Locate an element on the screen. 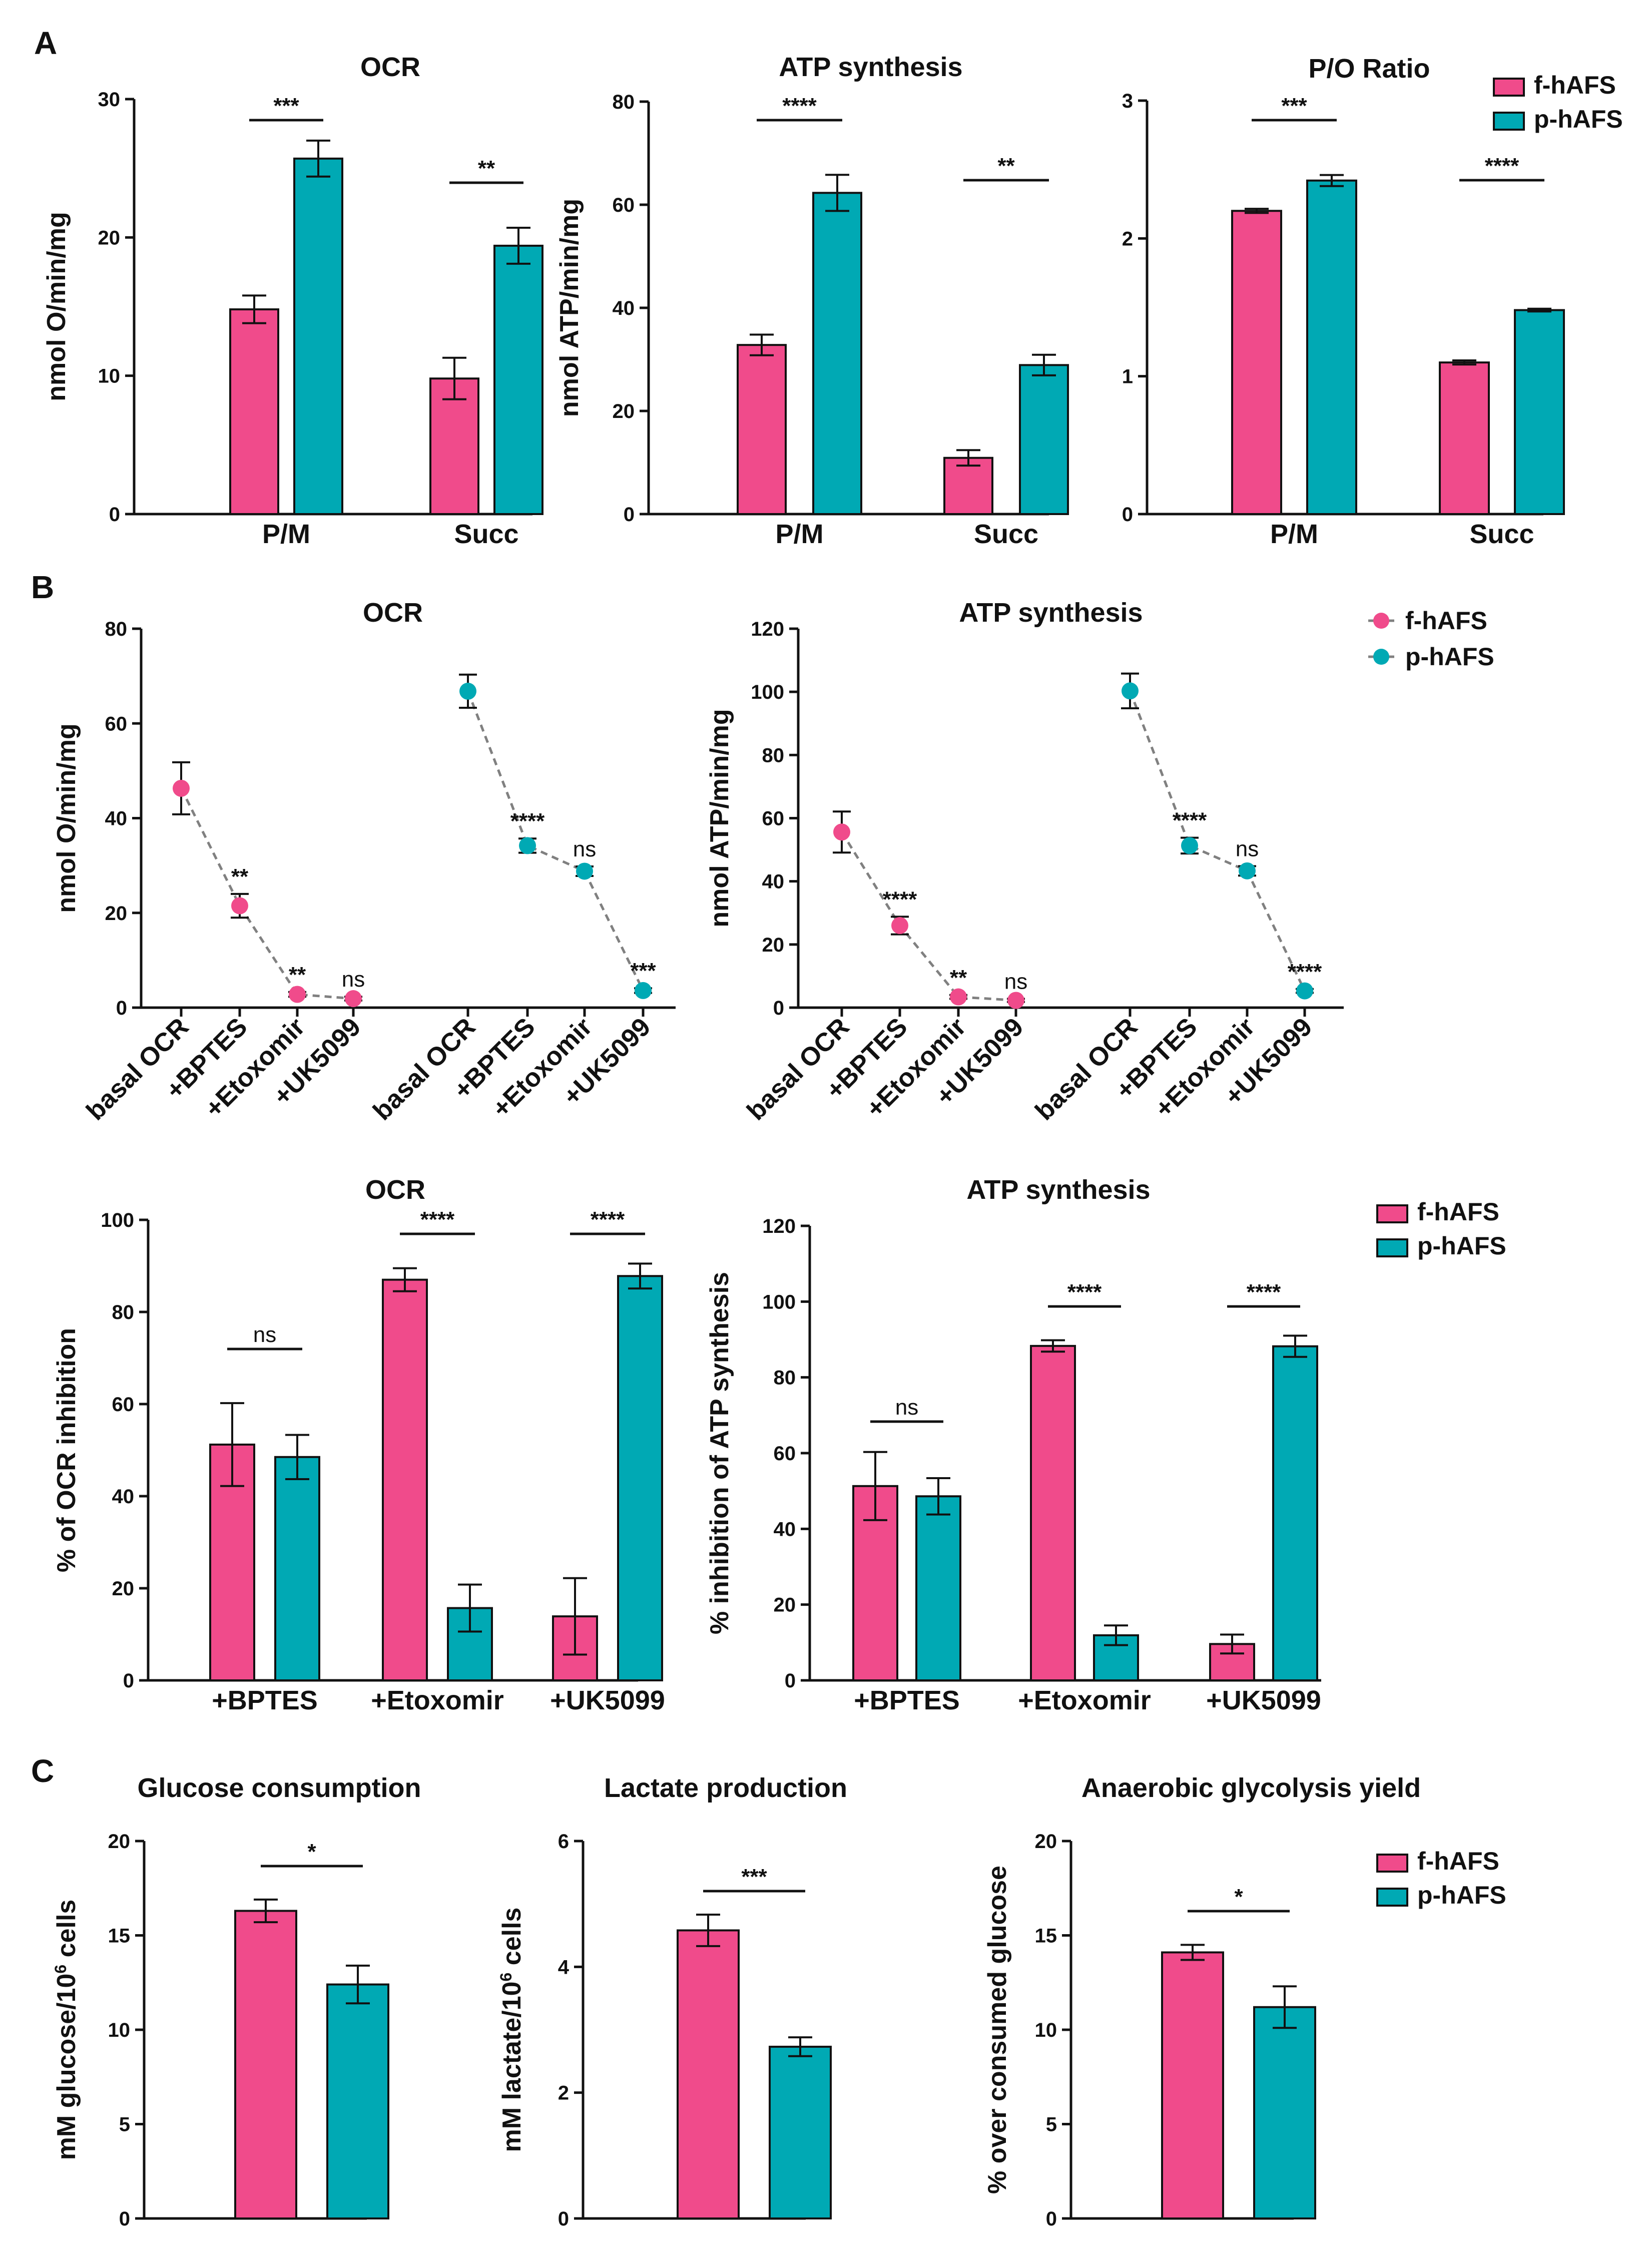 This screenshot has width=1652, height=2250. y-axis-label: nmol O/min/mg is located at coordinates (66, 818).